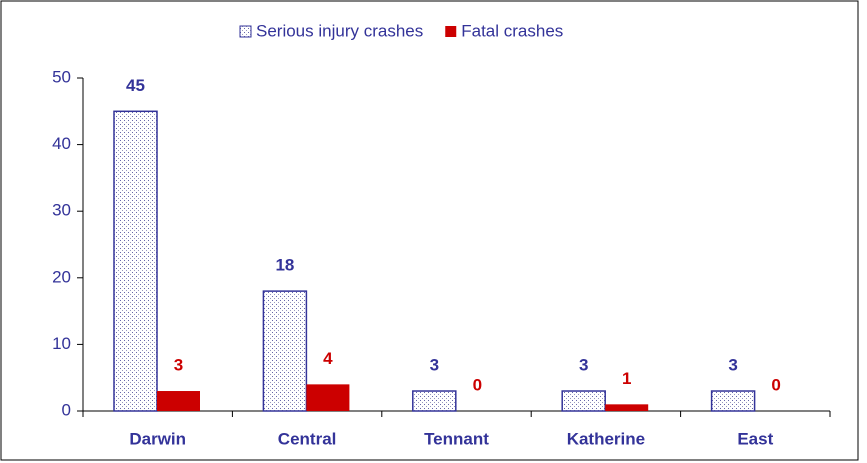 The height and width of the screenshot is (463, 867). Describe the element at coordinates (755, 438) in the screenshot. I see `x-tick-label: East` at that location.